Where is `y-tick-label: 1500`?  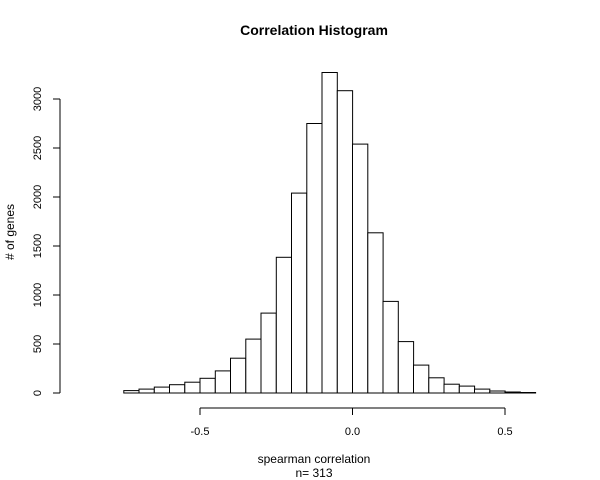
y-tick-label: 1500 is located at coordinates (38, 246).